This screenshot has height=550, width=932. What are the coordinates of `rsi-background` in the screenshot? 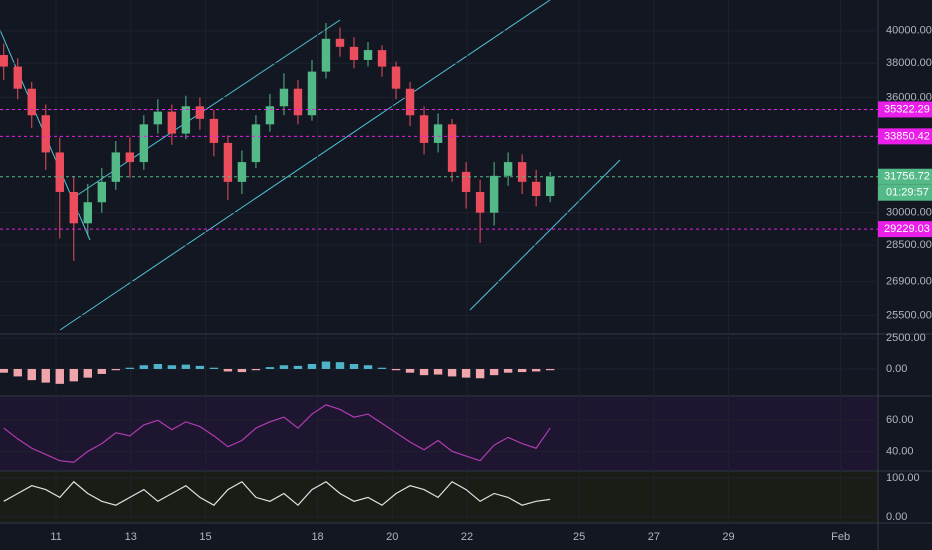 It's located at (439, 433).